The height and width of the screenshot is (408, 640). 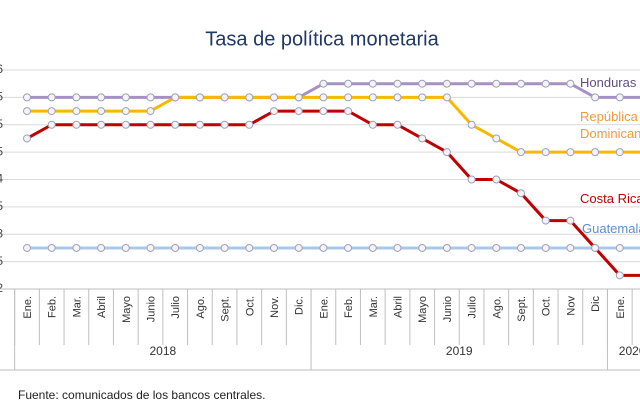 I want to click on year-label: 2018, so click(x=162, y=351).